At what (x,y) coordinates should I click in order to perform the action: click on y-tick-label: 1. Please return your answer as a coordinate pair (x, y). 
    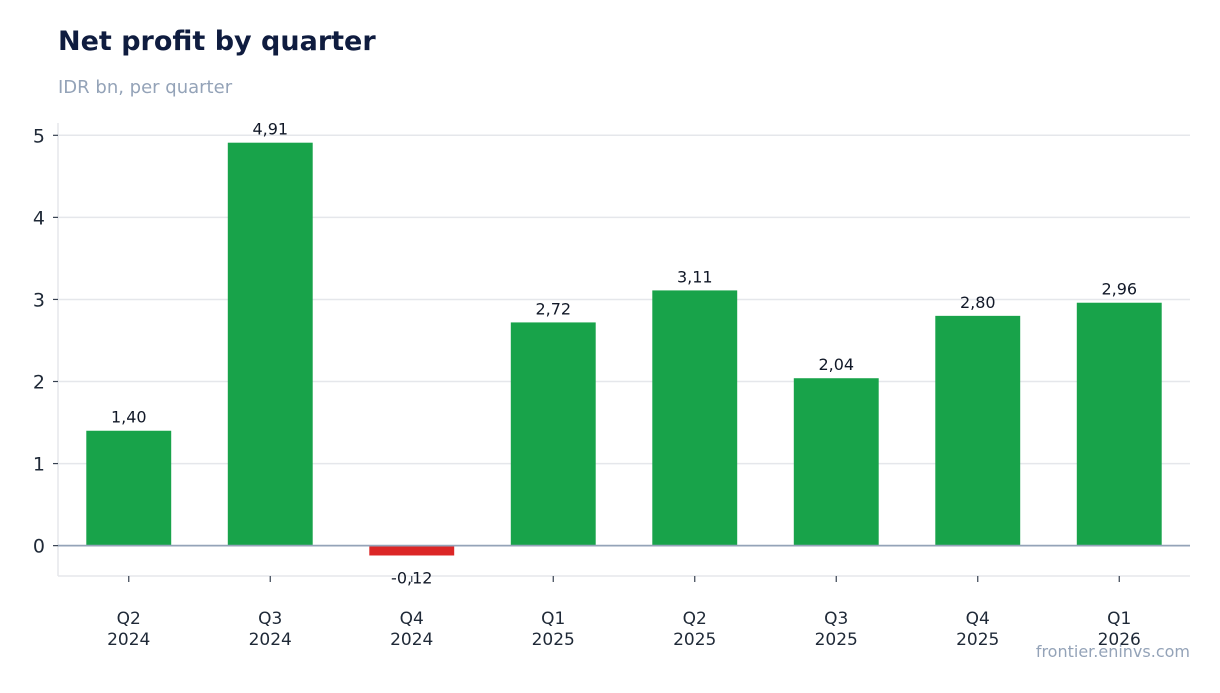
    Looking at the image, I should click on (39, 465).